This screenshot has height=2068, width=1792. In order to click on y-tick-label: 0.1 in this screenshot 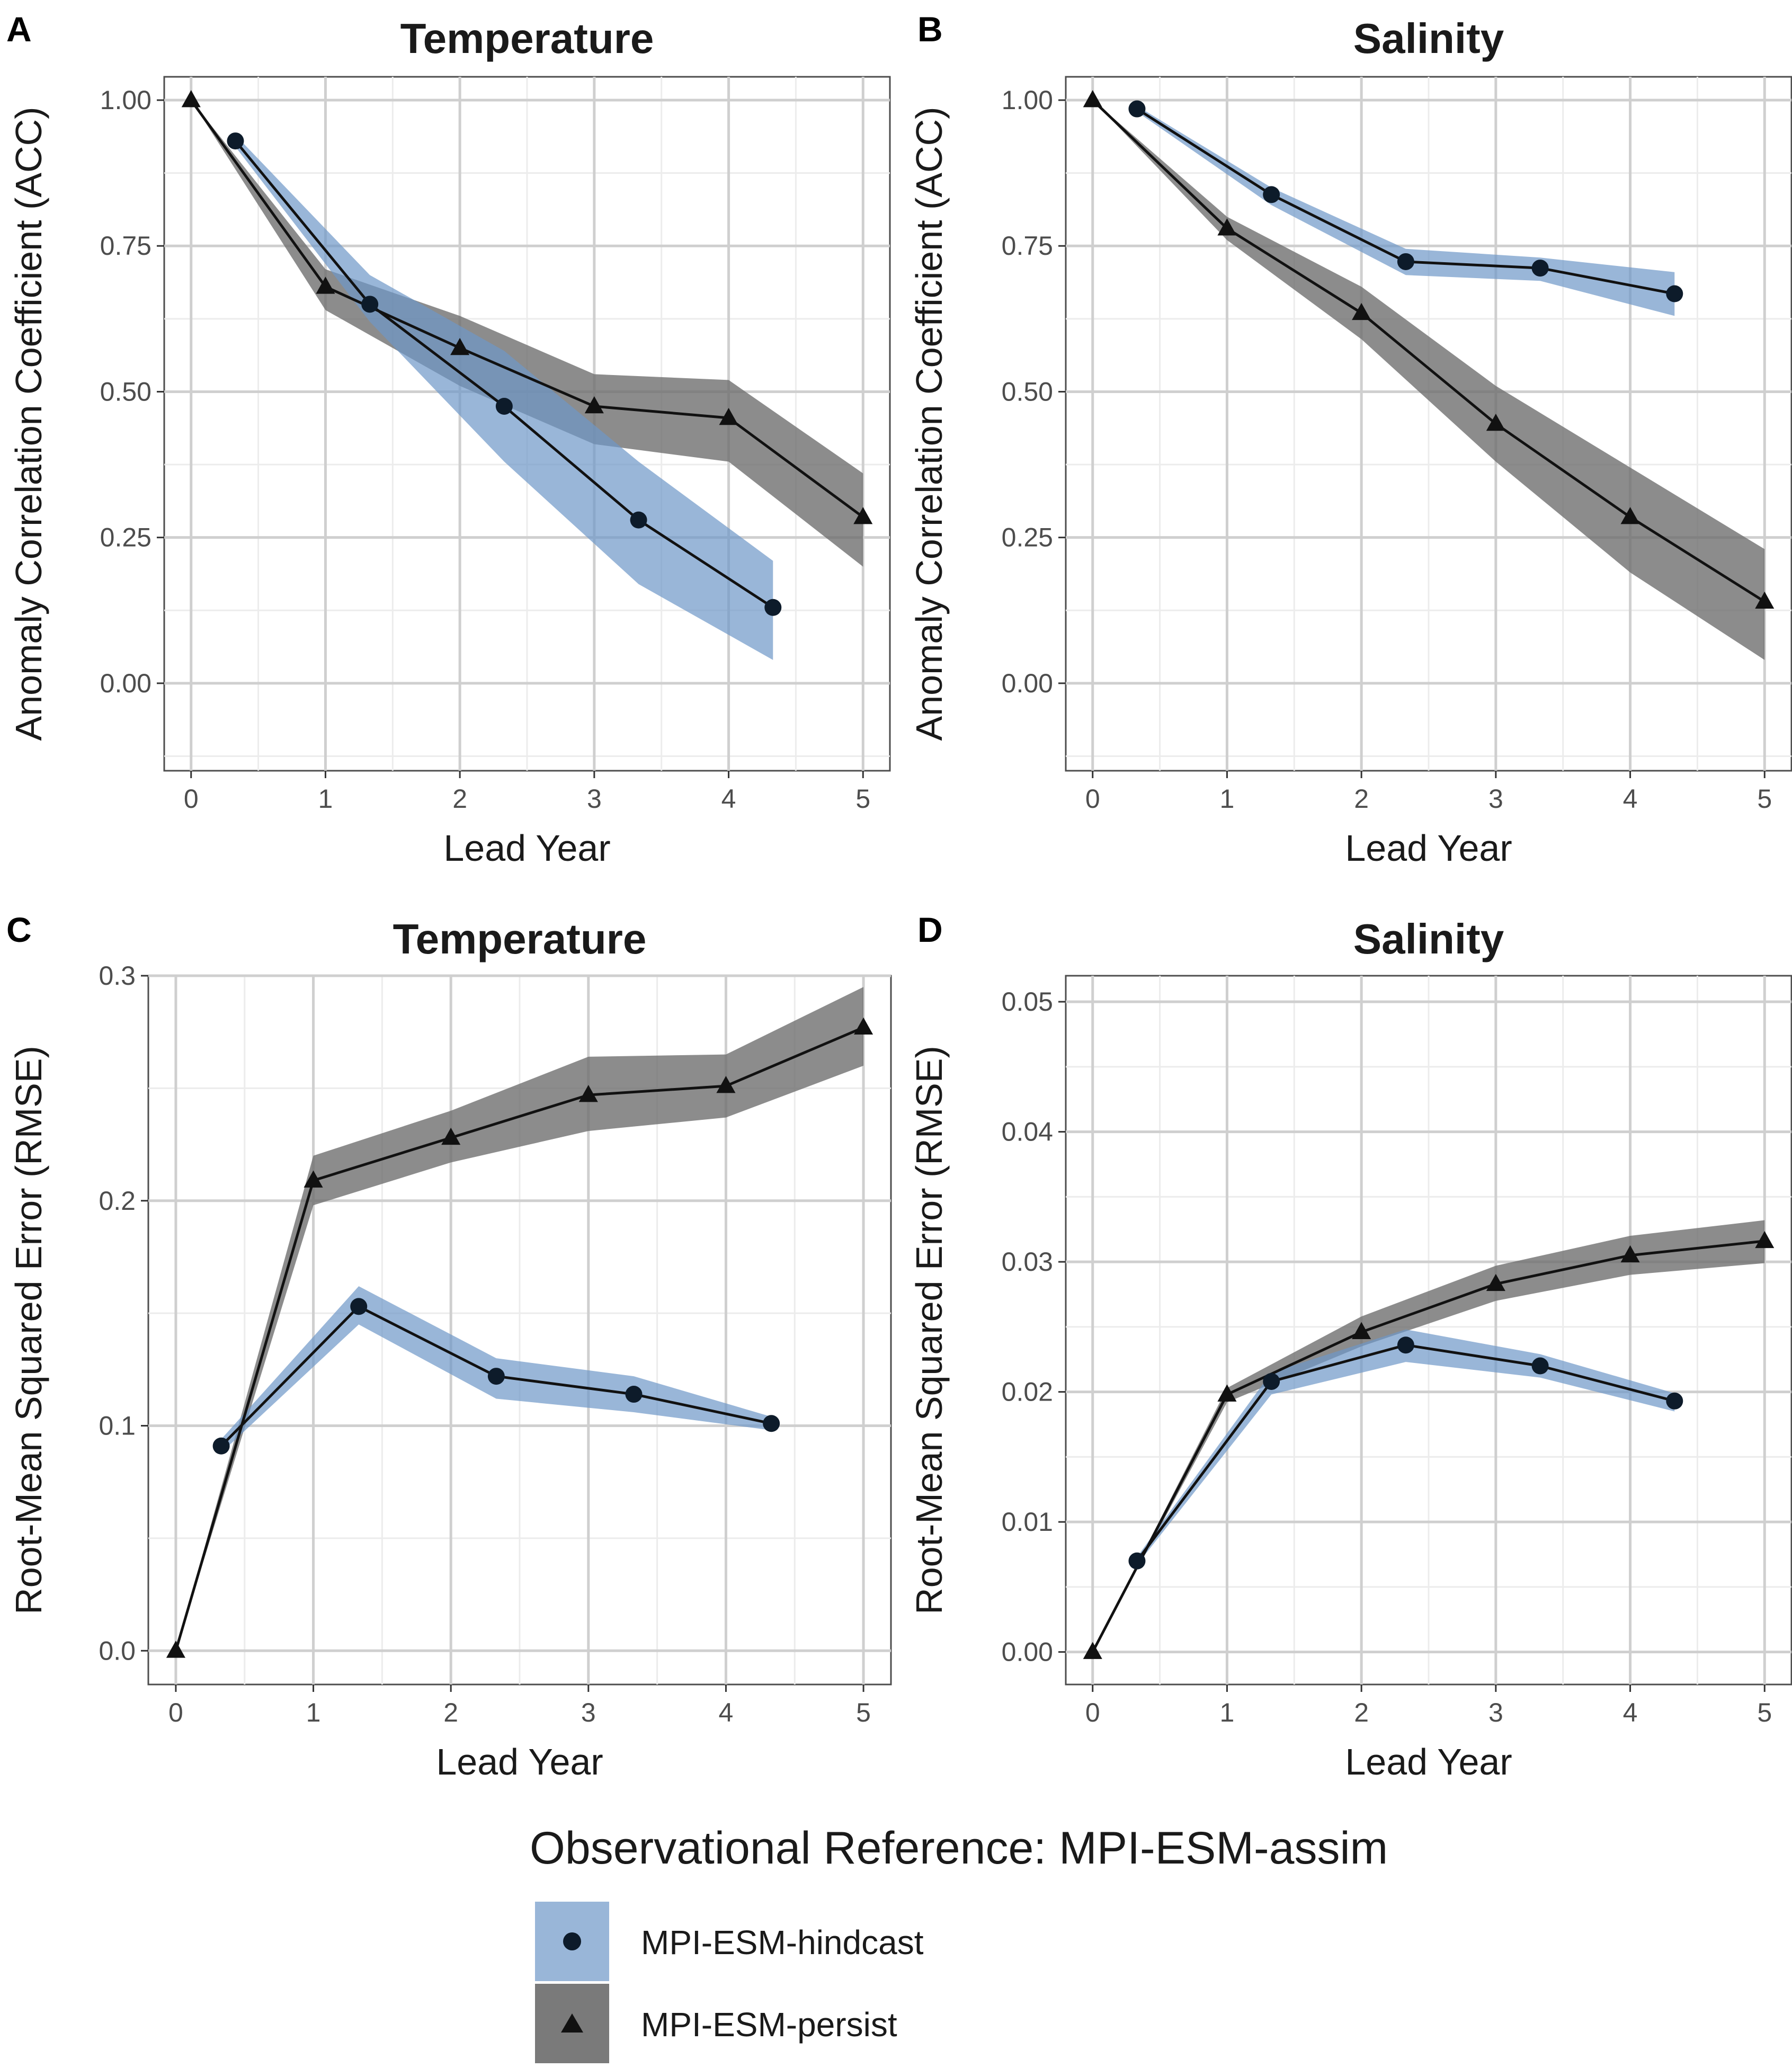, I will do `click(117, 1426)`.